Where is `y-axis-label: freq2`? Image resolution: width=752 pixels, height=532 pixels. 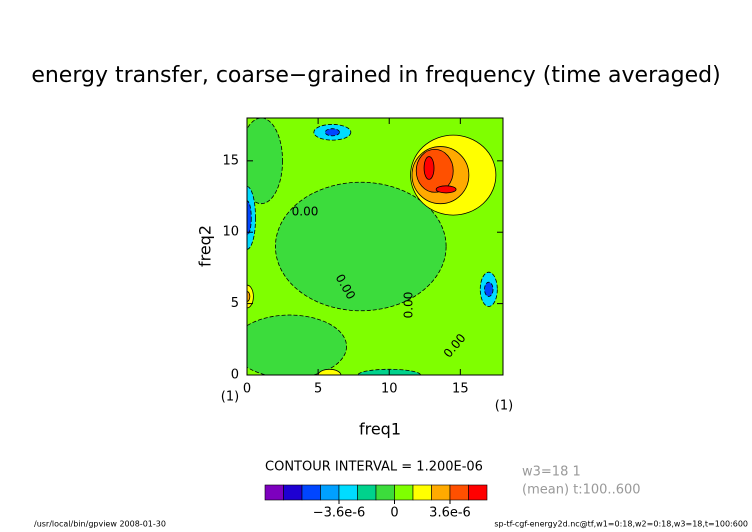 y-axis-label: freq2 is located at coordinates (205, 246).